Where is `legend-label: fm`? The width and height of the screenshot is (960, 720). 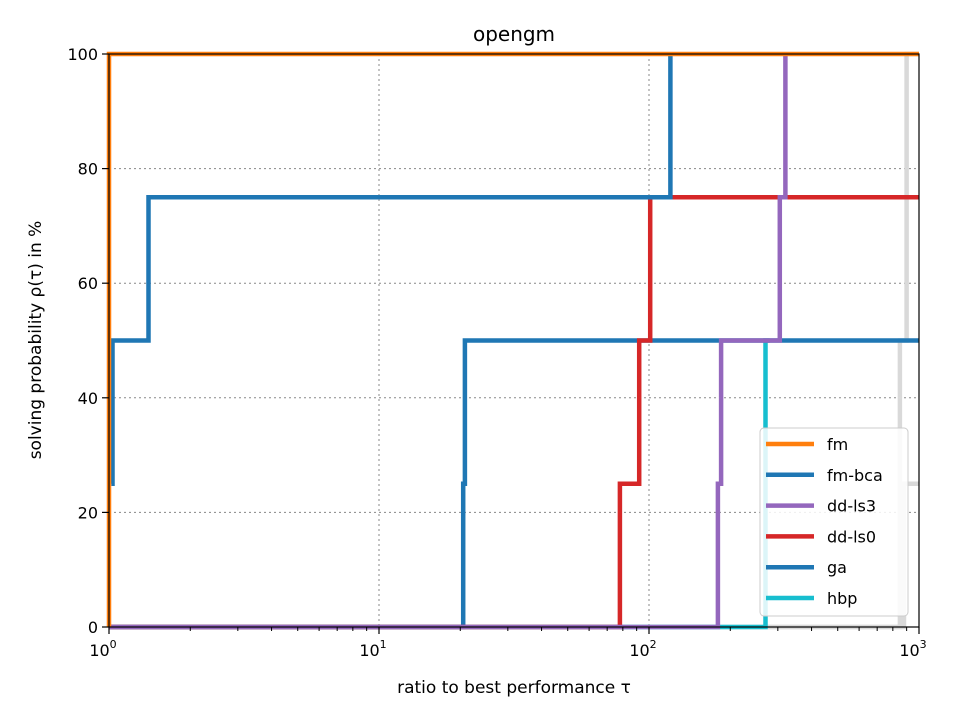 legend-label: fm is located at coordinates (837, 444).